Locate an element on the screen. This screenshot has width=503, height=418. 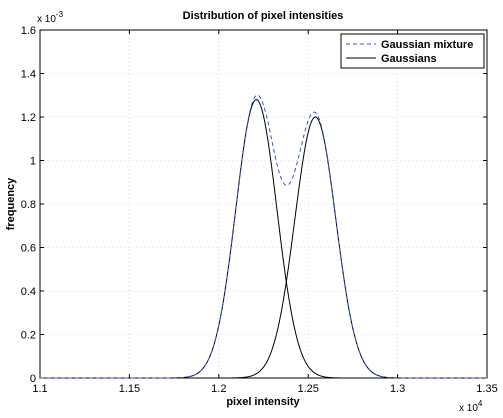
legend: Gaussian mixture Gaussians is located at coordinates (412, 51).